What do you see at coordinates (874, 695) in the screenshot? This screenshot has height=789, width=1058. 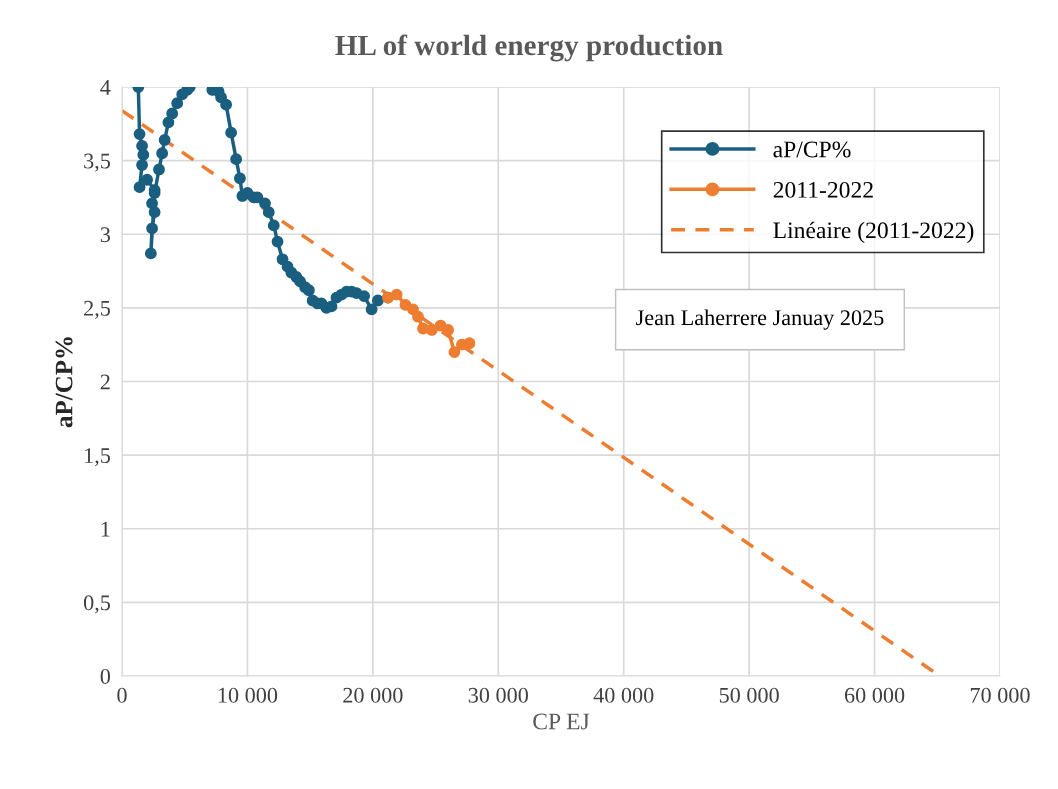 I see `x-tick-label: 60 000` at bounding box center [874, 695].